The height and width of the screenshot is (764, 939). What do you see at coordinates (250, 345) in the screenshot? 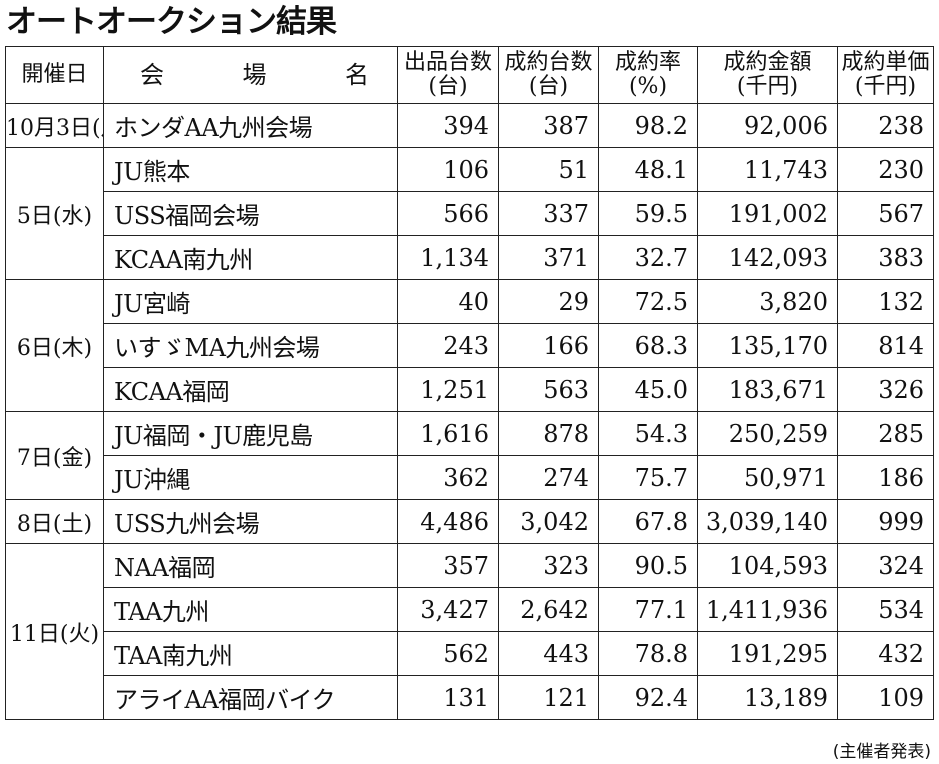
I see `venue-cell: いすゞMA九州会場` at bounding box center [250, 345].